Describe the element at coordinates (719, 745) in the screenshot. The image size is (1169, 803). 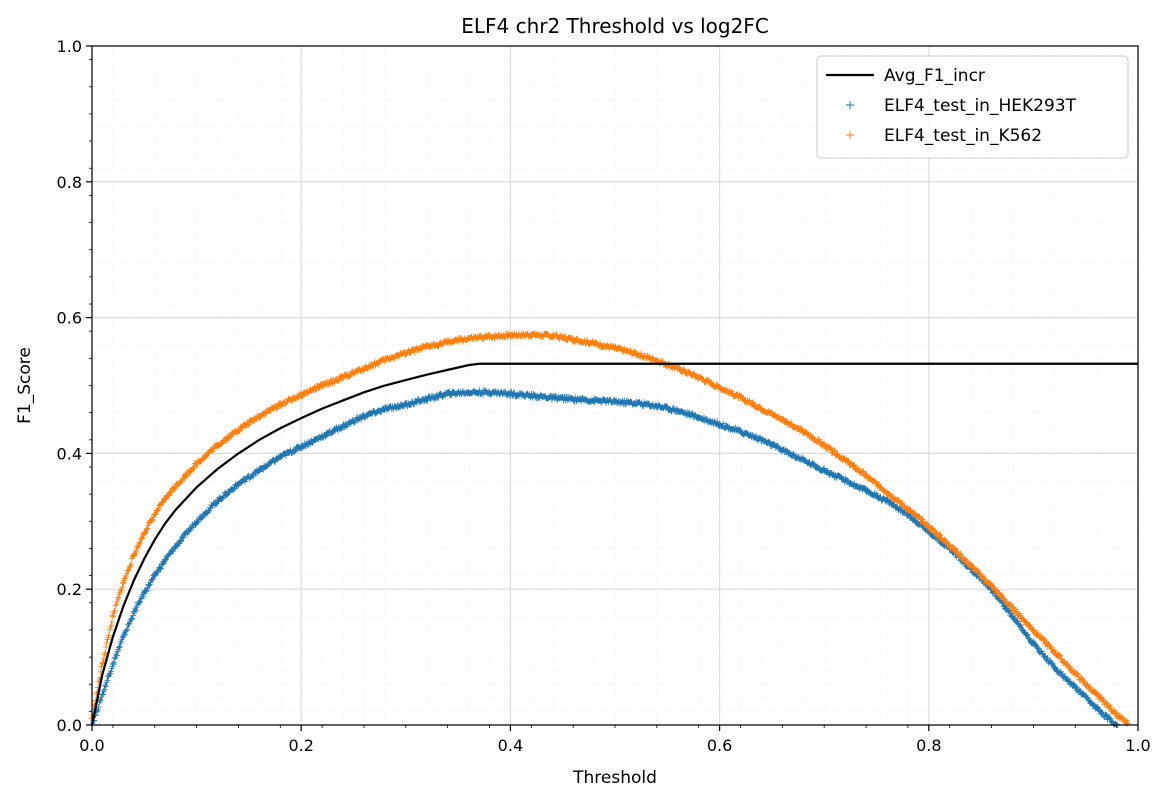
I see `x-tick-label: 0.6` at that location.